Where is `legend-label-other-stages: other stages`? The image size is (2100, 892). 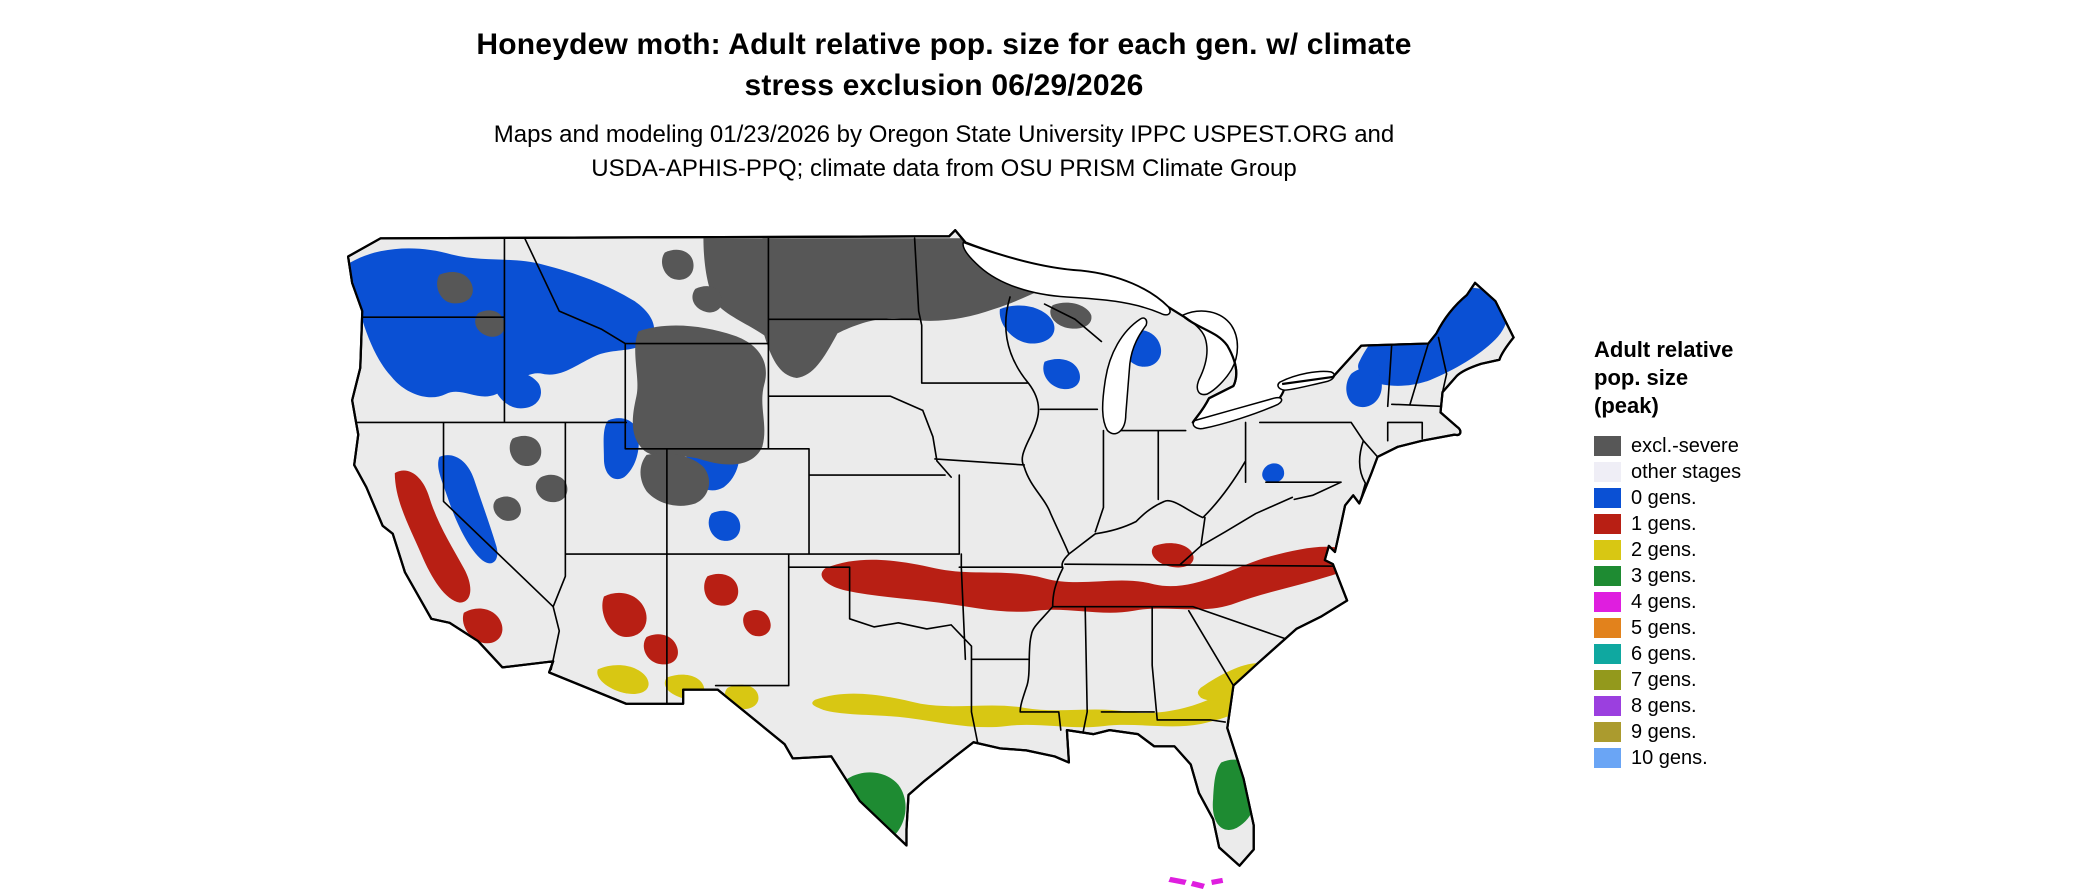 legend-label-other-stages: other stages is located at coordinates (1686, 472).